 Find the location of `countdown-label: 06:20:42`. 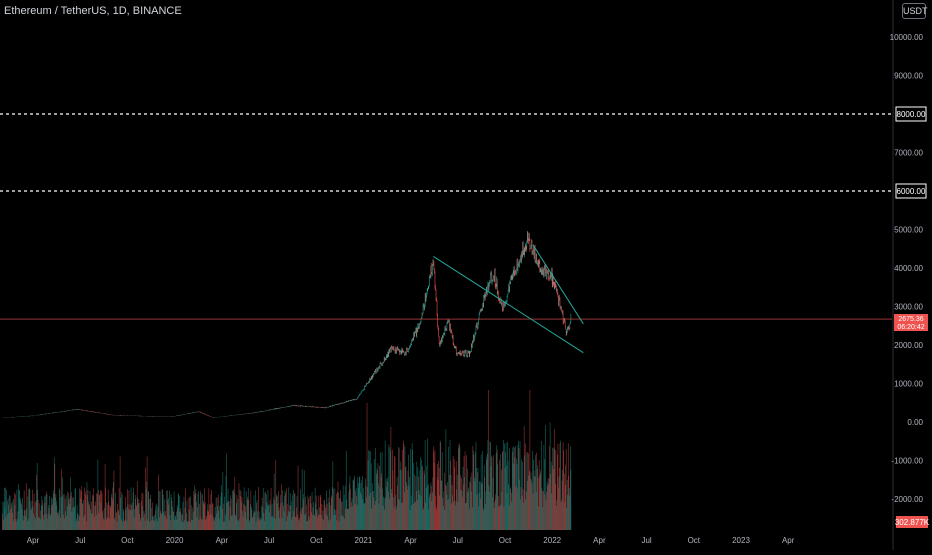

countdown-label: 06:20:42 is located at coordinates (910, 327).